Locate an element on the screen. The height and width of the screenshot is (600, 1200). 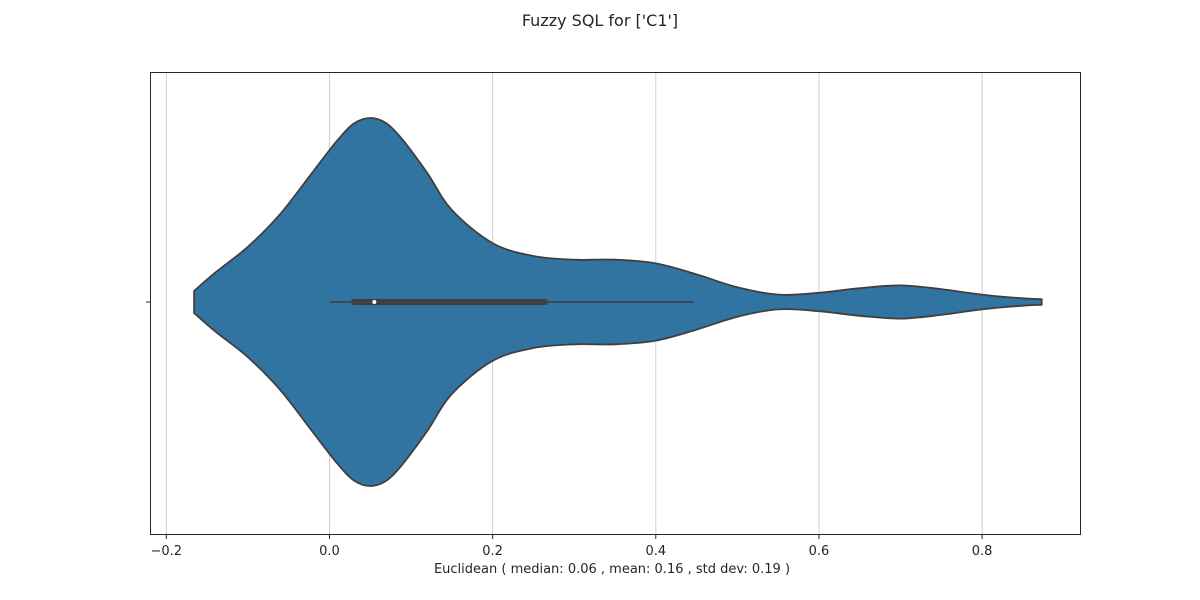
median-marker is located at coordinates (374, 302).